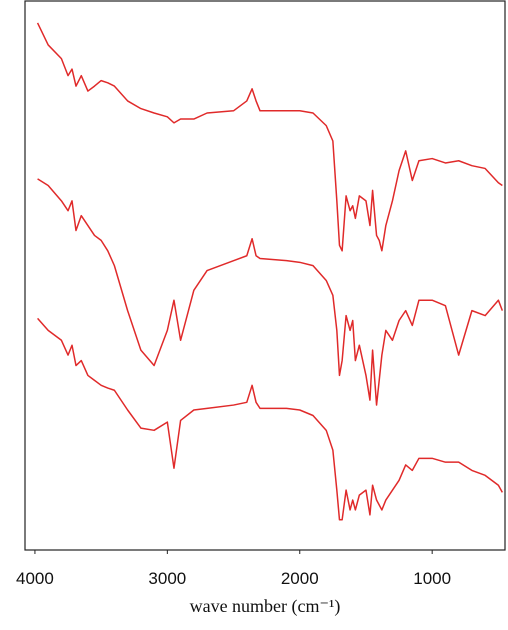  I want to click on x-axis-label: wave number (cm⁻¹), so click(265, 606).